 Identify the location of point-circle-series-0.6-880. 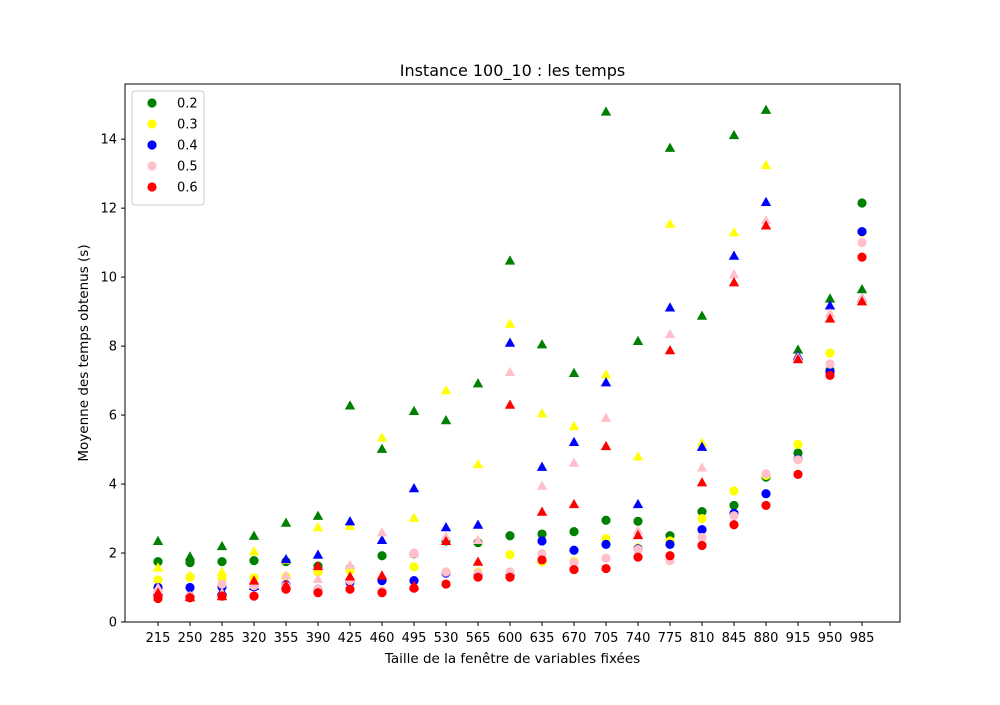
(766, 505).